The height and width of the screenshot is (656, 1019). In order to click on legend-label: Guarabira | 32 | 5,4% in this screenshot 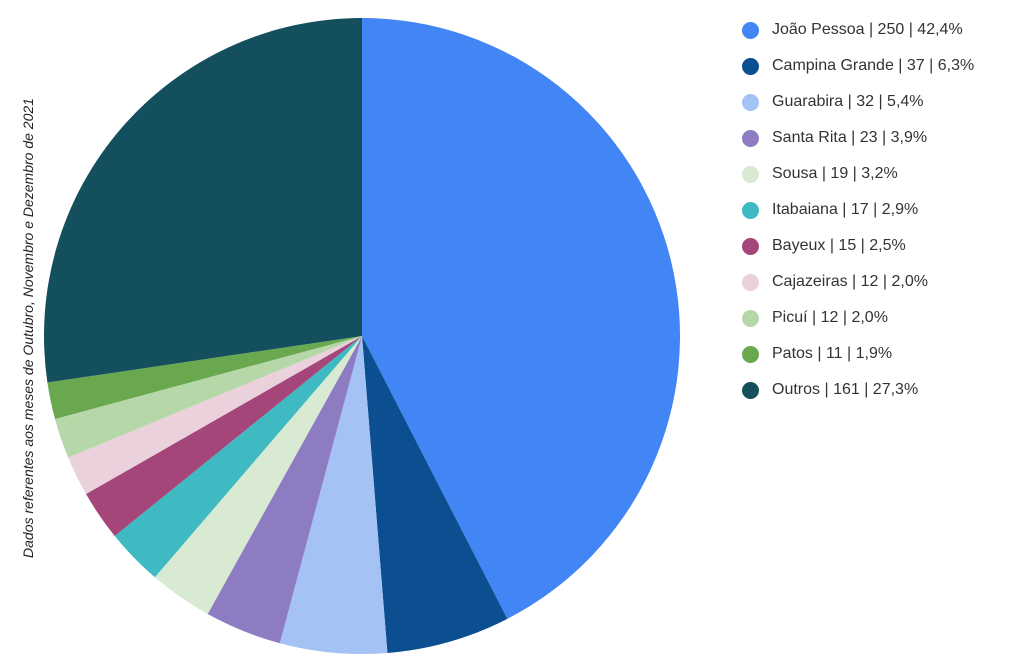, I will do `click(848, 101)`.